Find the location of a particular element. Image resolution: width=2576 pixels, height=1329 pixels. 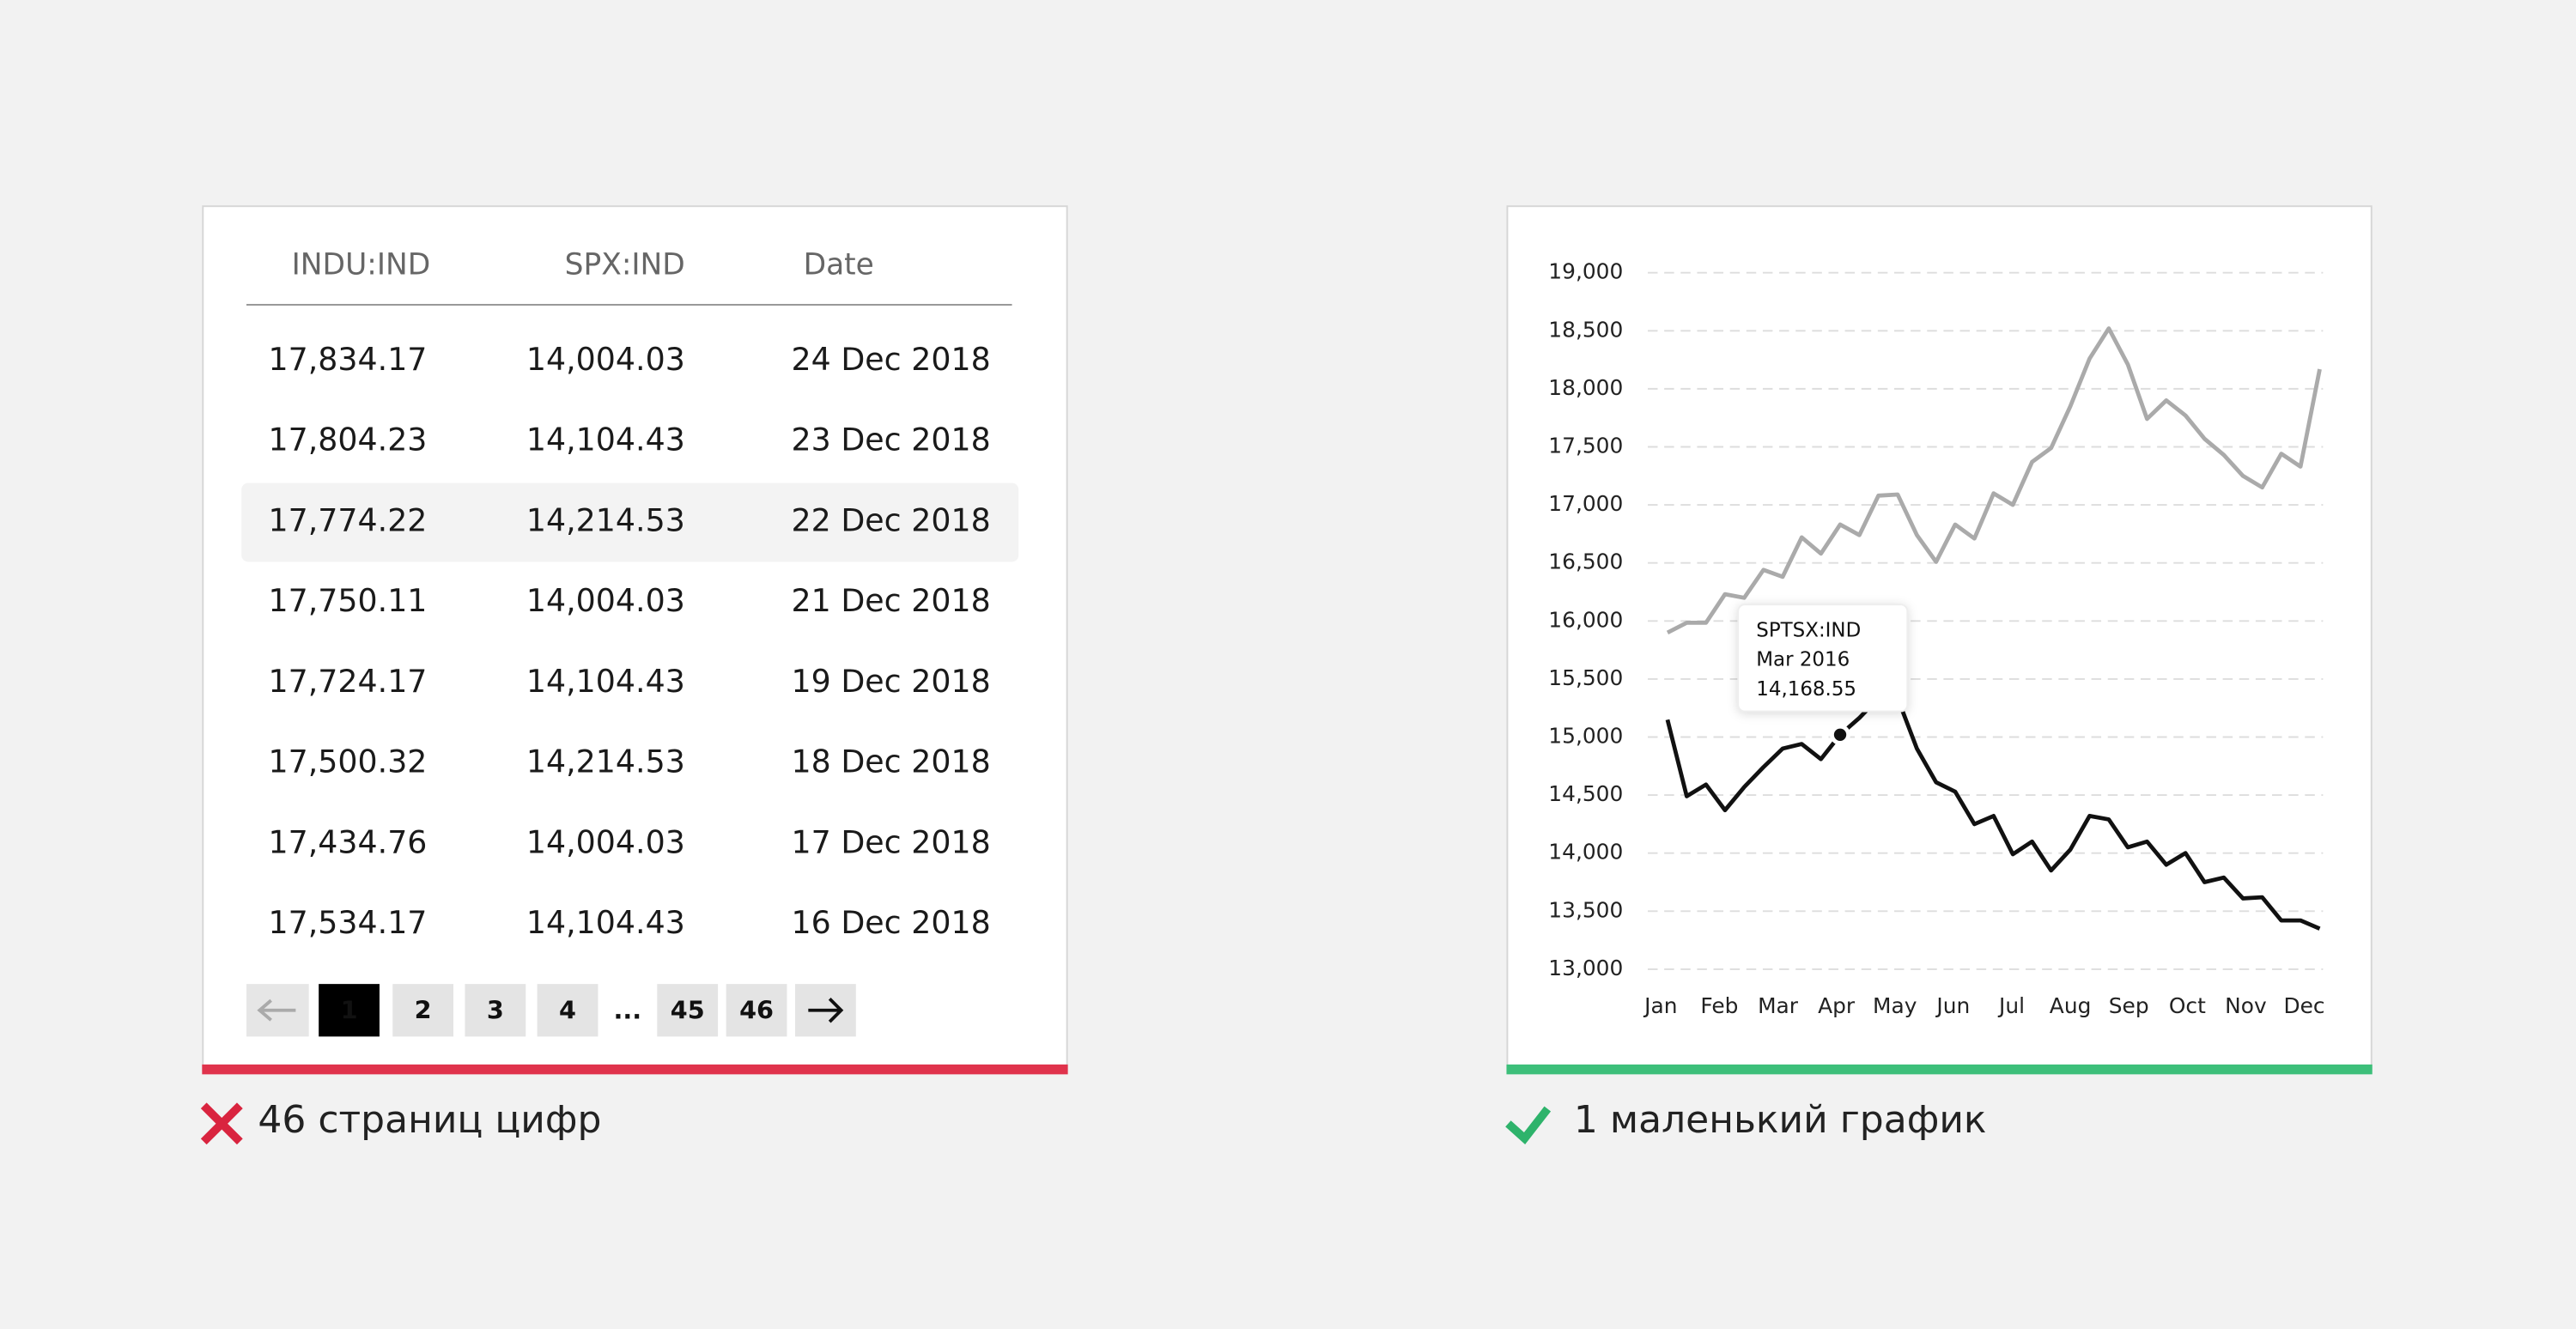

cell: 18 Dec 2018 is located at coordinates (892, 761).